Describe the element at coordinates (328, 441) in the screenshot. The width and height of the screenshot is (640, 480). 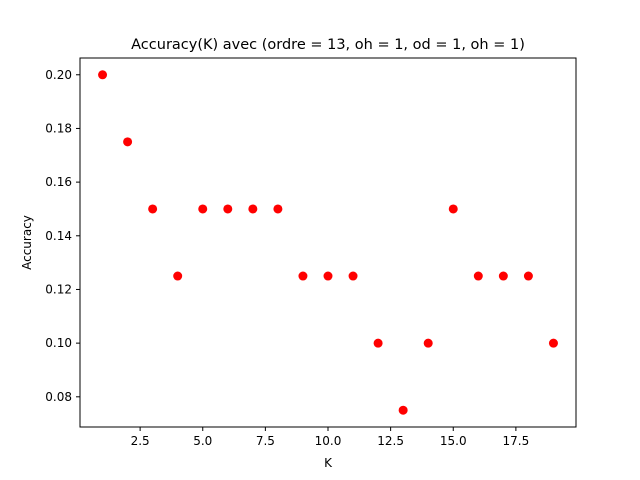
I see `x-tick-label: 10.0` at that location.